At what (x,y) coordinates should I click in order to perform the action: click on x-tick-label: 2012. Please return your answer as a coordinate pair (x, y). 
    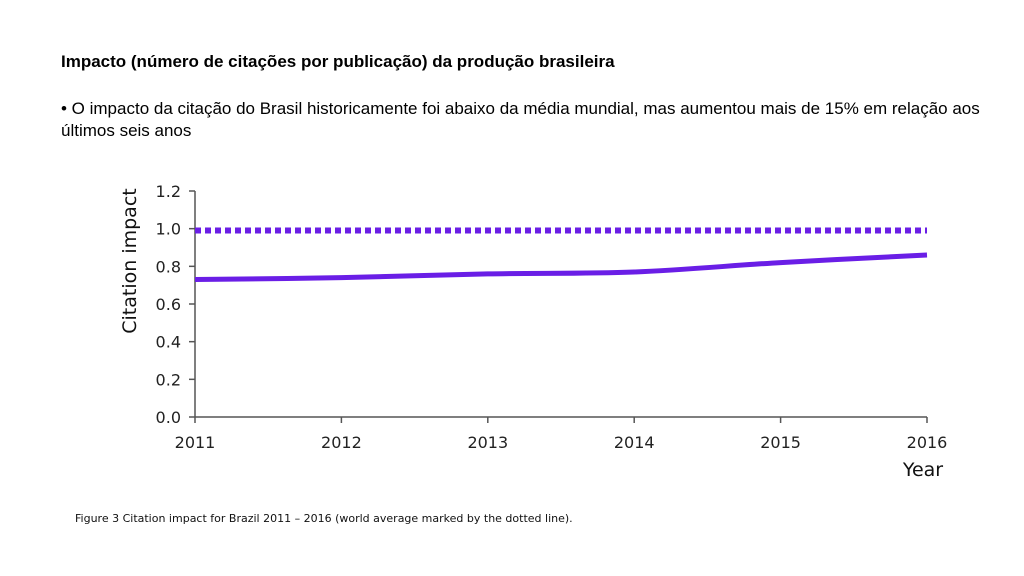
    Looking at the image, I should click on (341, 442).